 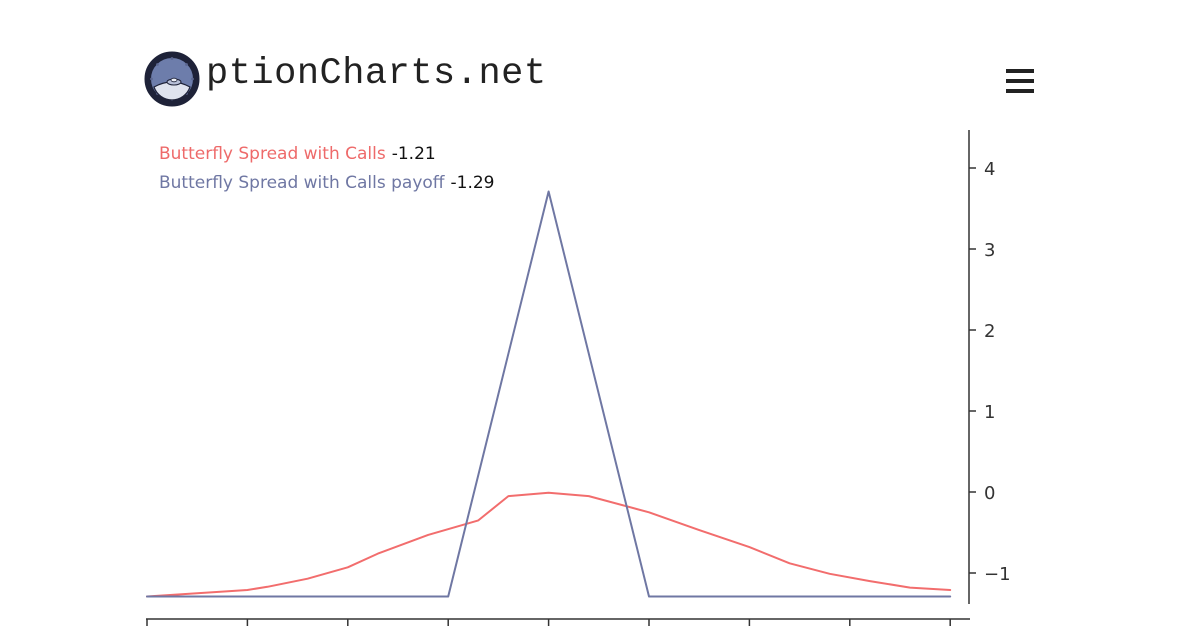 I want to click on porthole-spaceship-icon, so click(x=172, y=79).